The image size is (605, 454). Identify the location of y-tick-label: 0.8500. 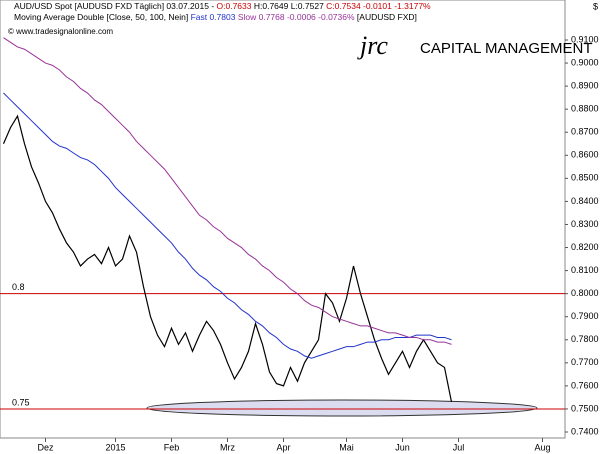
(585, 178).